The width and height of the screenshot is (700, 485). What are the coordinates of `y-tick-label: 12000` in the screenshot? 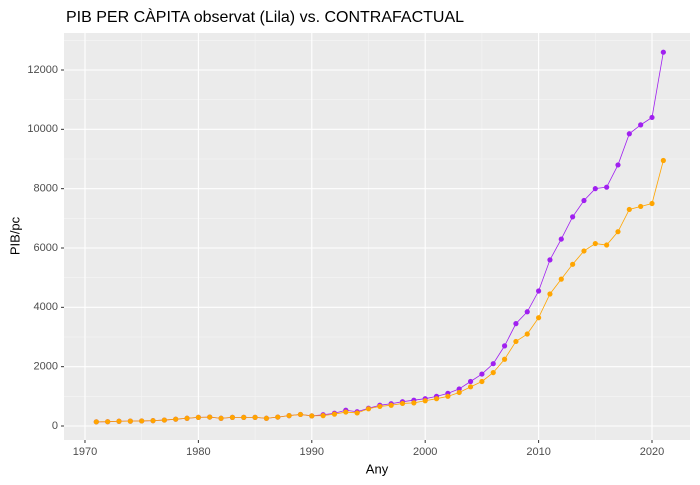 It's located at (42, 70).